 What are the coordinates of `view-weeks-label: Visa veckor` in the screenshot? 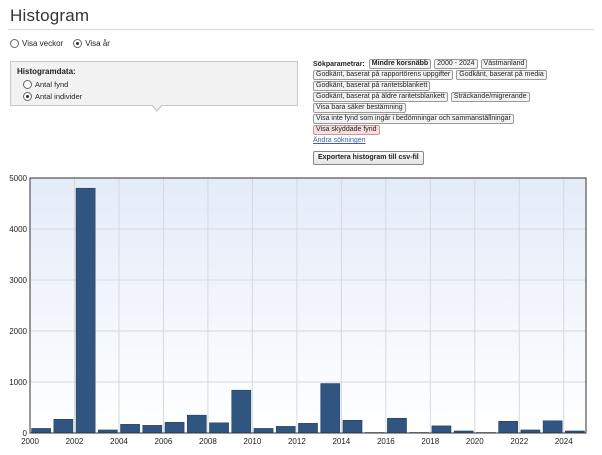 It's located at (43, 43).